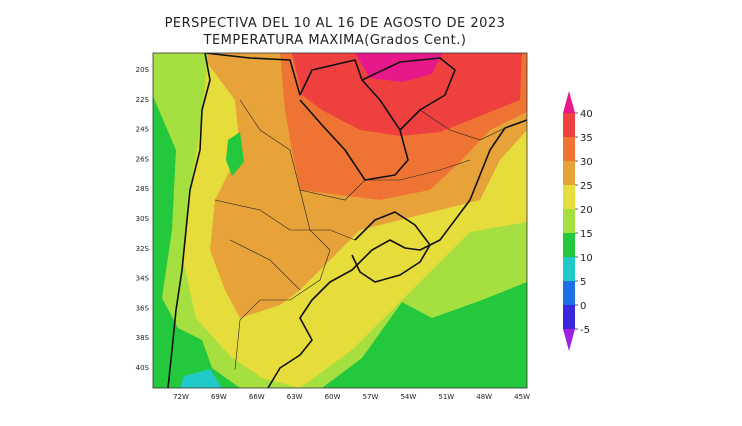  What do you see at coordinates (586, 258) in the screenshot?
I see `colorbar-label: 10` at bounding box center [586, 258].